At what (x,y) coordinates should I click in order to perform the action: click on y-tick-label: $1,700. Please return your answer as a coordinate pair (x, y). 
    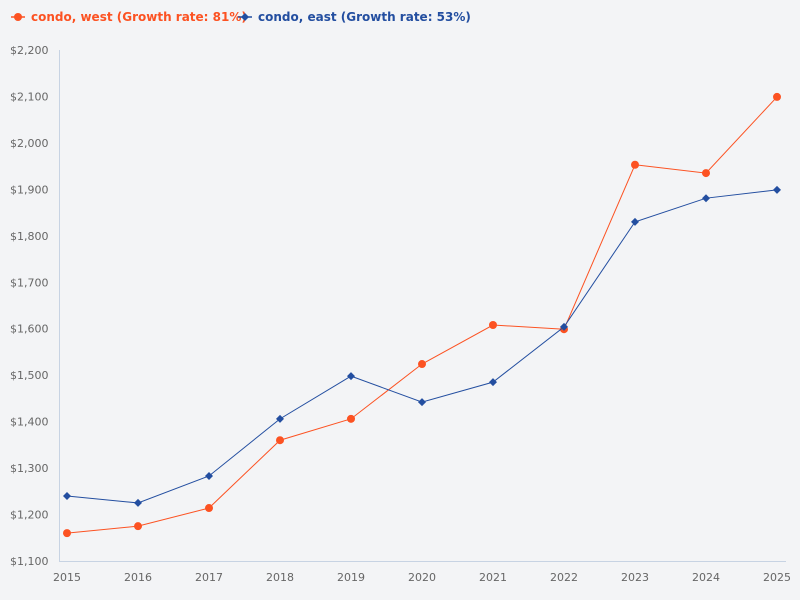
    Looking at the image, I should click on (29, 282).